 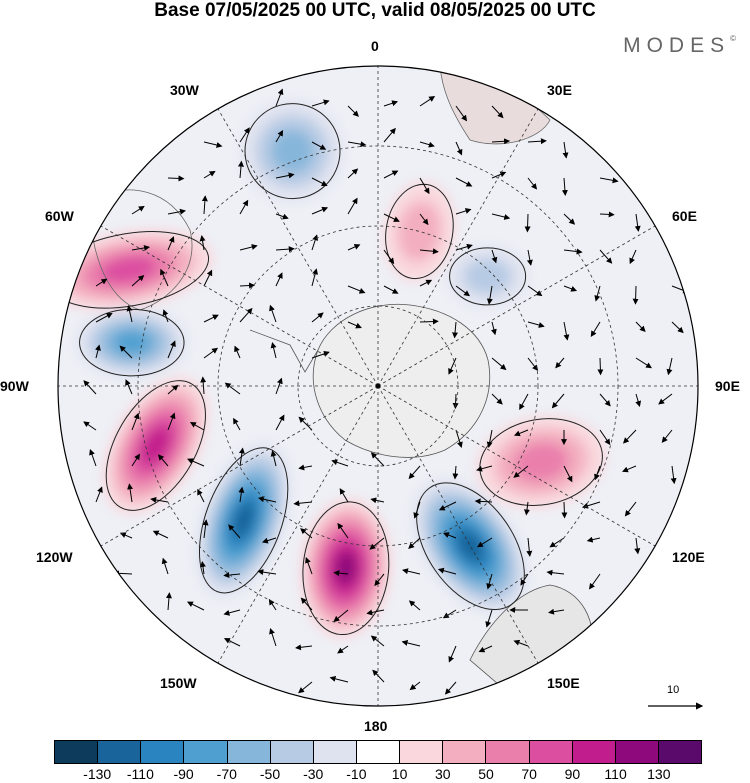 I want to click on lon-label-180: 180, so click(x=376, y=726).